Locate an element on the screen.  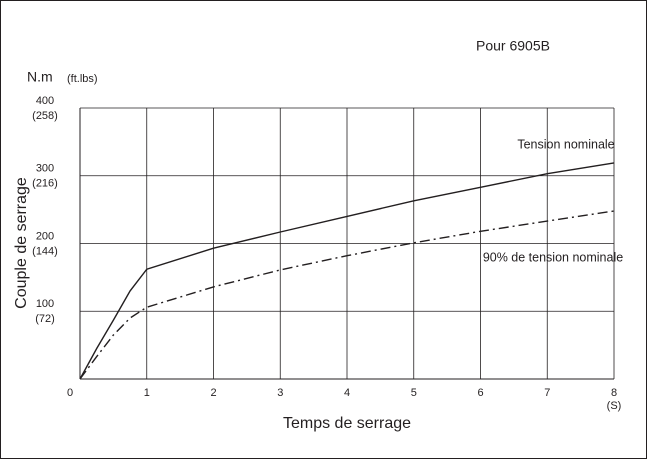
y-axis-label: Couple de serrage is located at coordinates (21, 243).